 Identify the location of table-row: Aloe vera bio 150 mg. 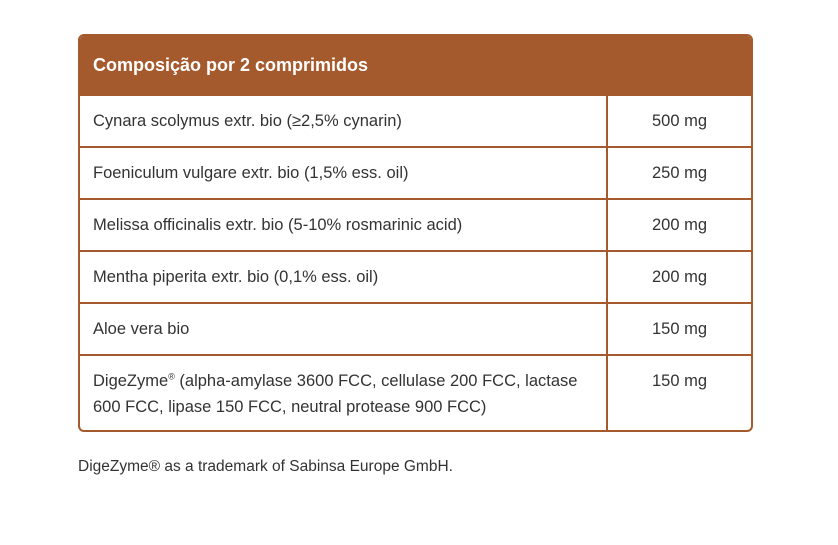
(415, 328).